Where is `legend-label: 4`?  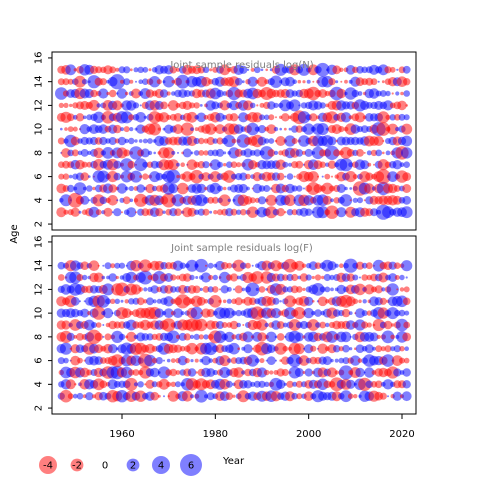 legend-label: 4 is located at coordinates (161, 466).